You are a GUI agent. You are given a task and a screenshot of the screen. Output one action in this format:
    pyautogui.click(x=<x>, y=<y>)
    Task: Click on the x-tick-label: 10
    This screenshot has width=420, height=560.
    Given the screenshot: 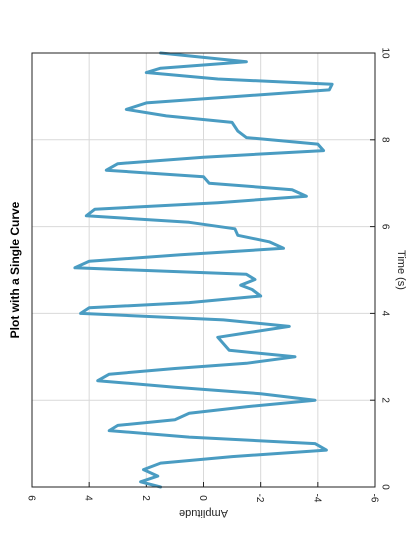 What is the action you would take?
    pyautogui.click(x=385, y=53)
    